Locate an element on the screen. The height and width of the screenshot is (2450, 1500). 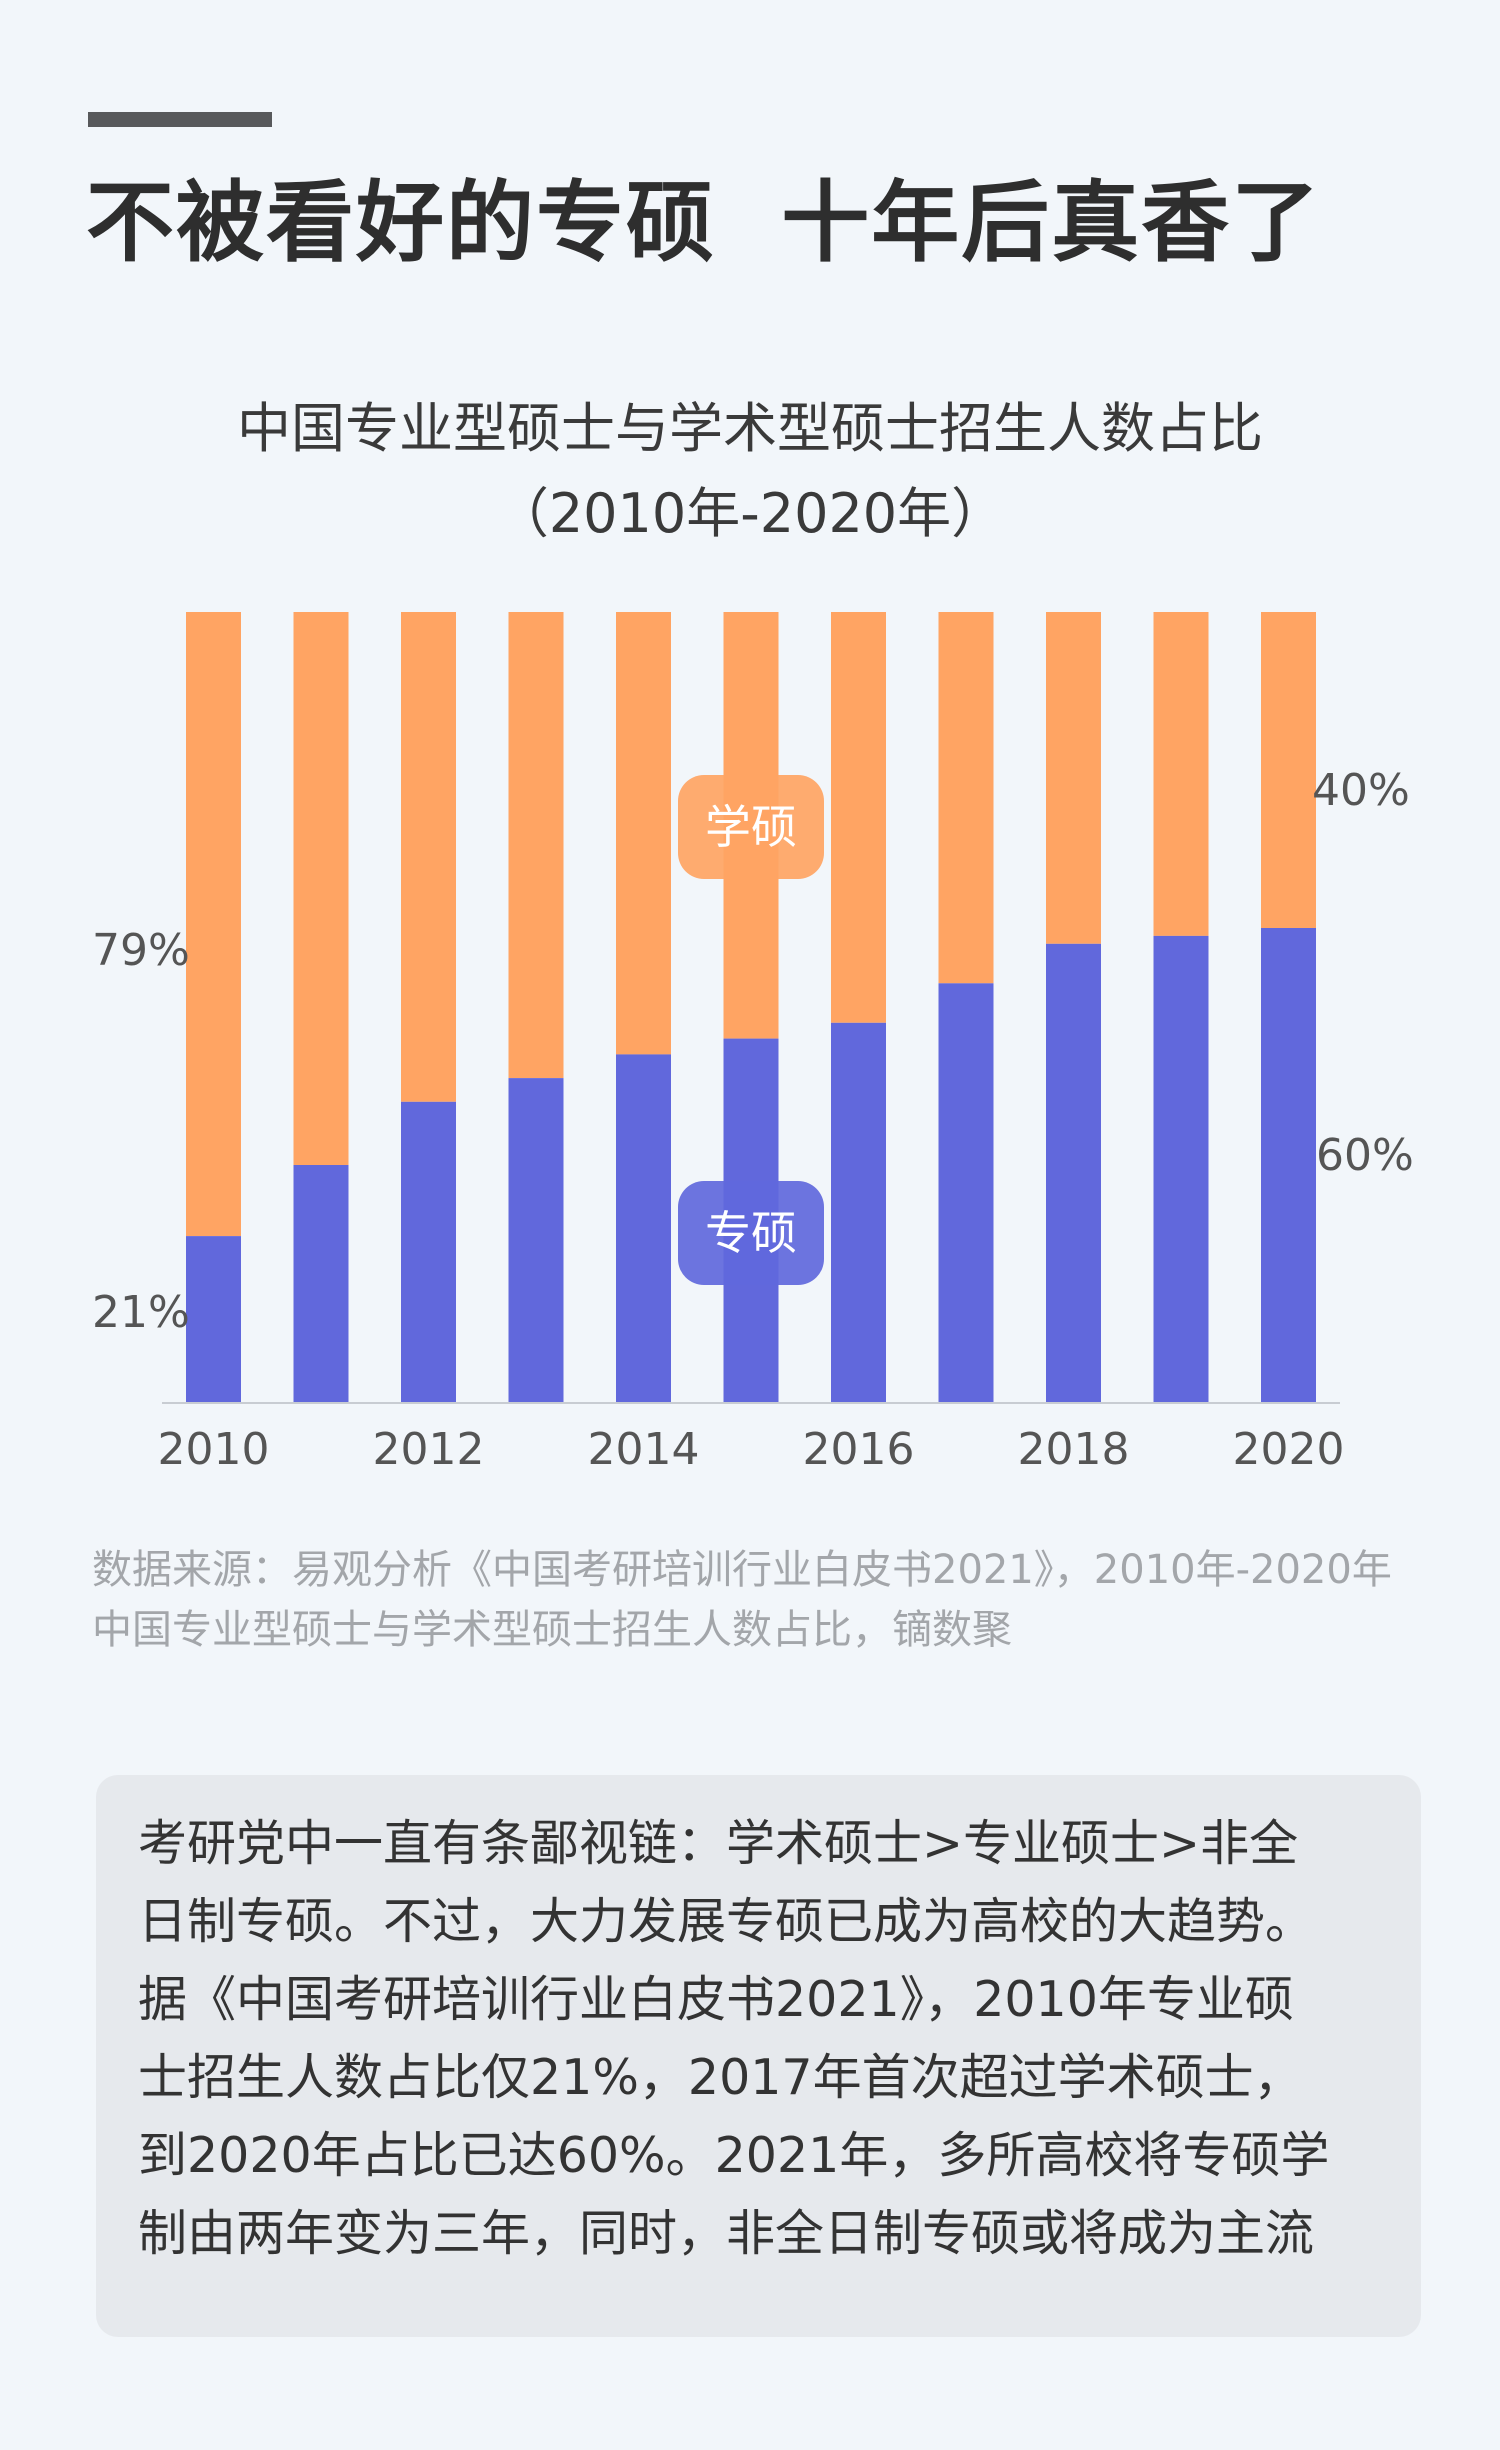
legend-badge-xueshuo: 学硕 is located at coordinates (751, 827).